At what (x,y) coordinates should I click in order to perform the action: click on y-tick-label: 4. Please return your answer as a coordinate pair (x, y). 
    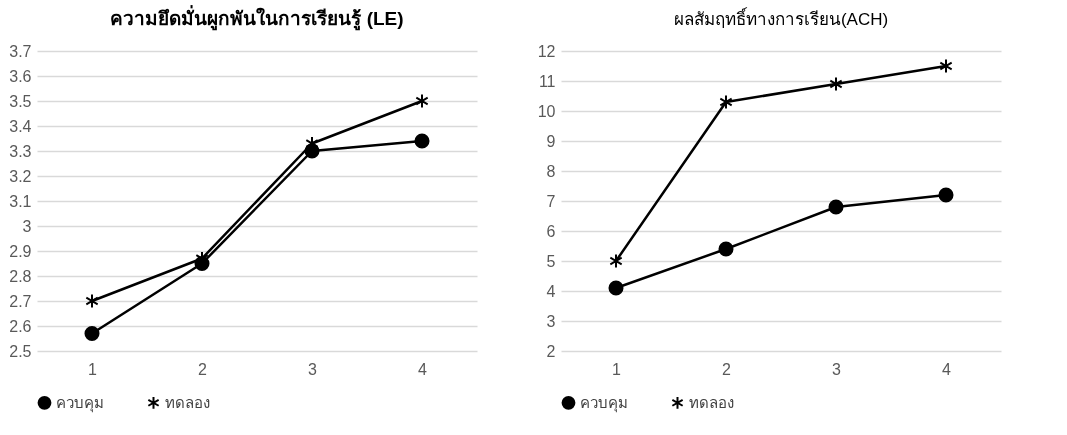
    Looking at the image, I should click on (551, 291).